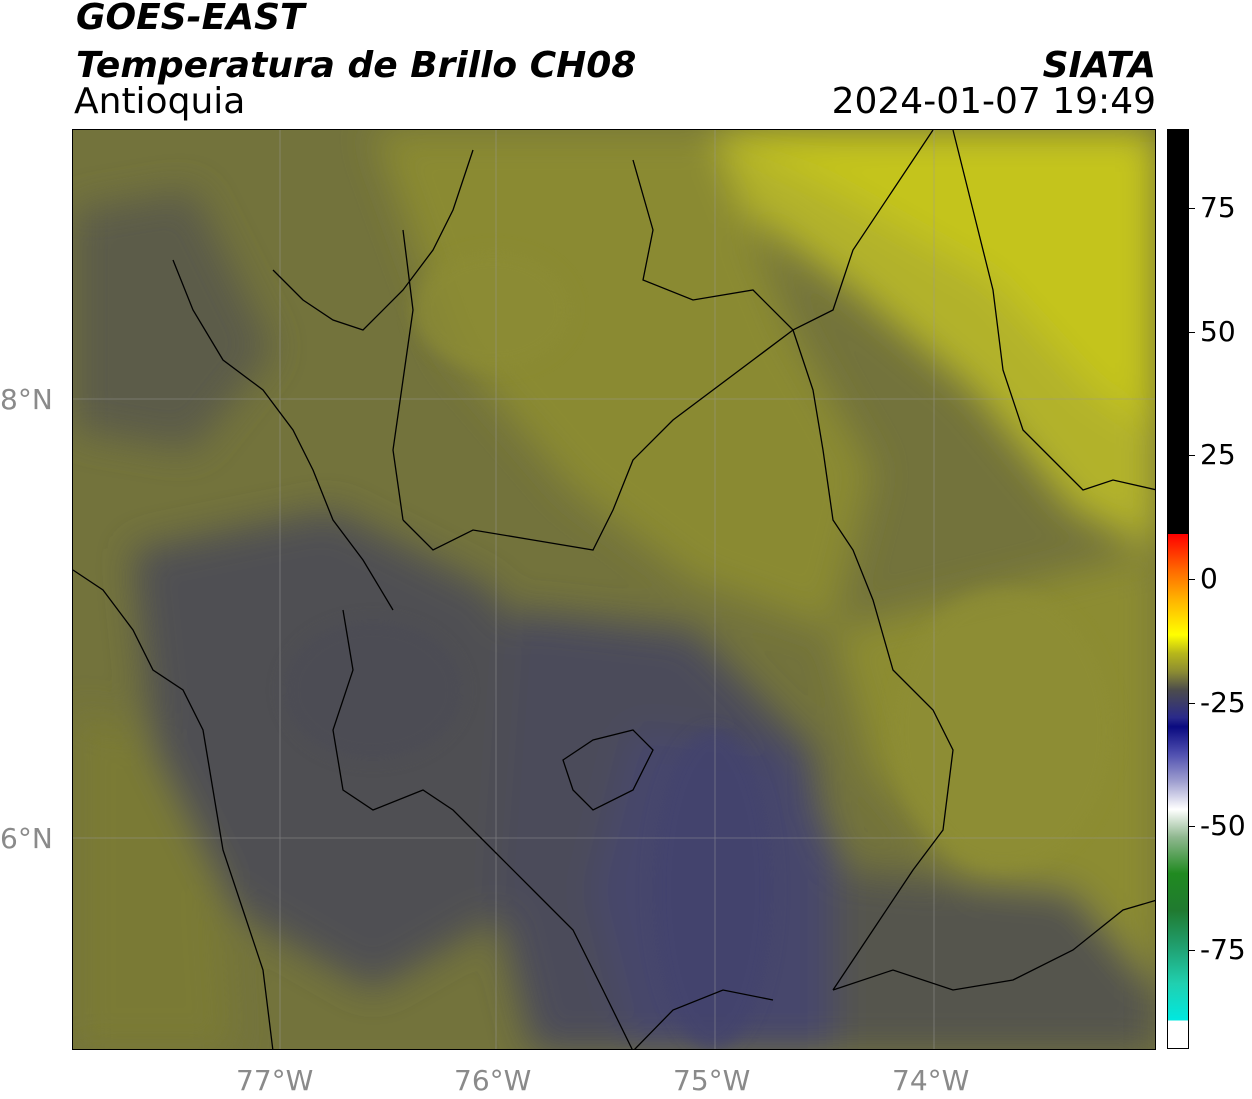  What do you see at coordinates (1209, 579) in the screenshot?
I see `colorbar-tick-label: 0` at bounding box center [1209, 579].